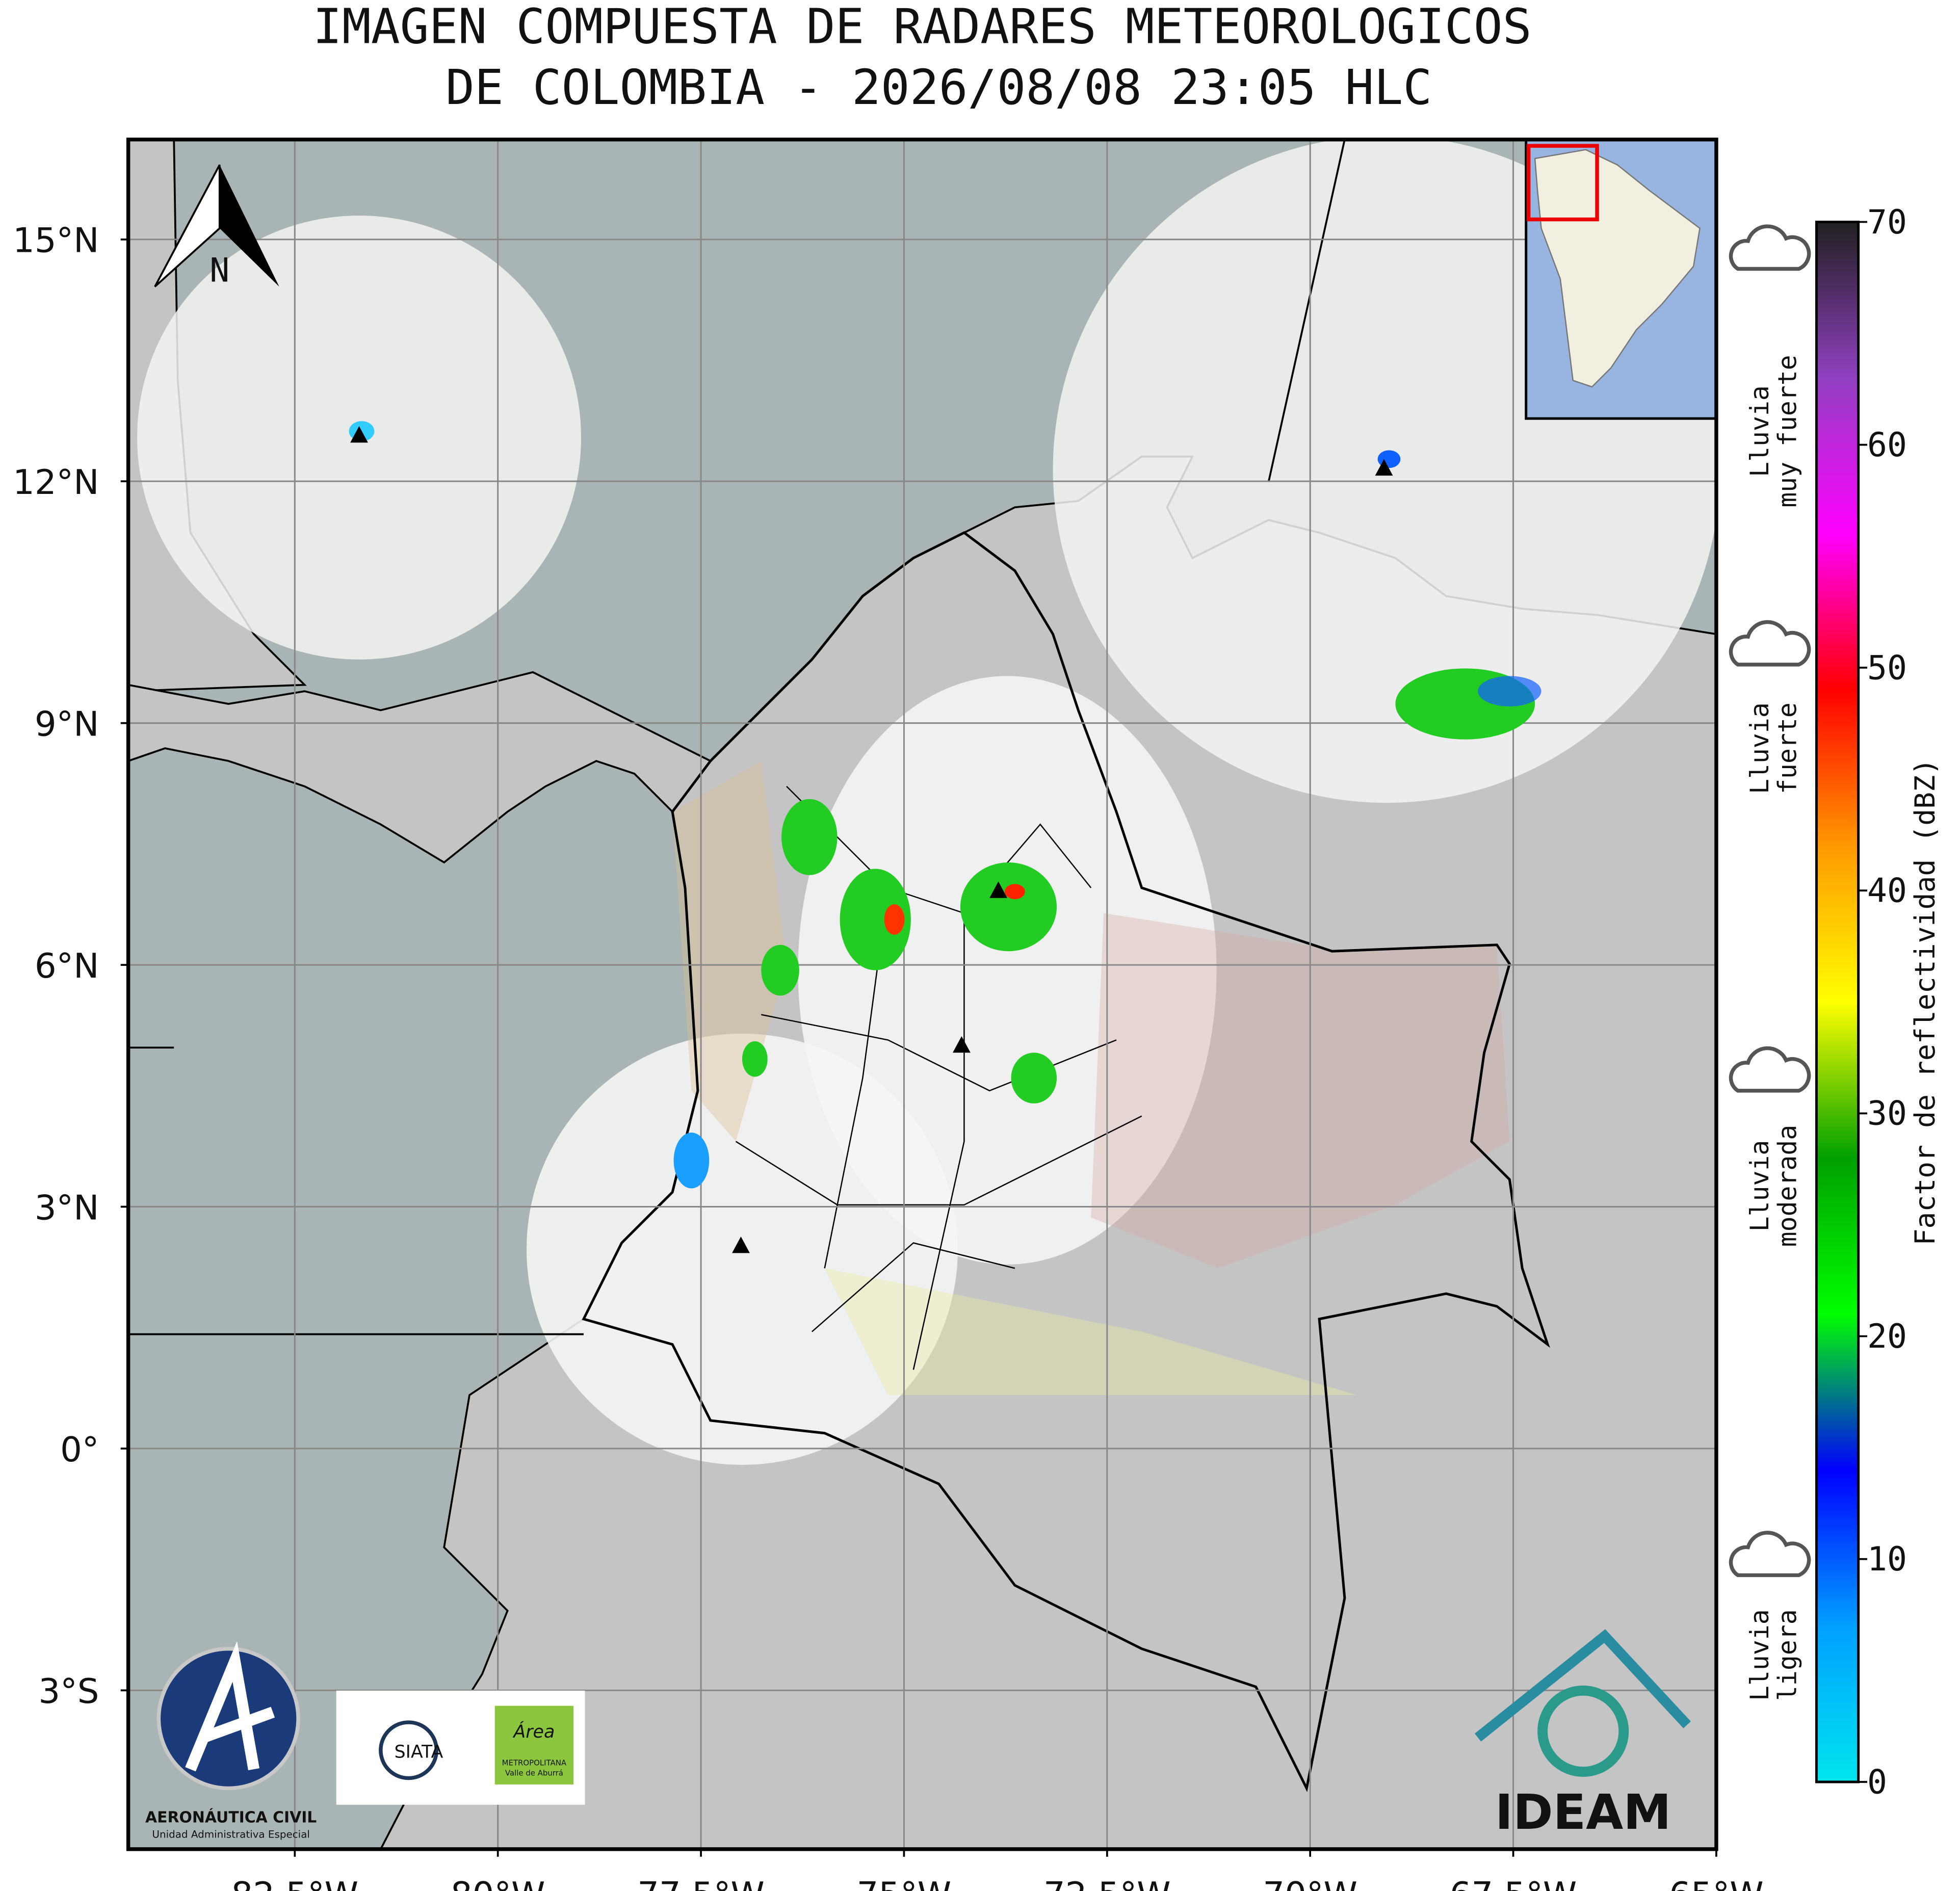  Describe the element at coordinates (1617, 268) in the screenshot. I see `inset-land` at that location.